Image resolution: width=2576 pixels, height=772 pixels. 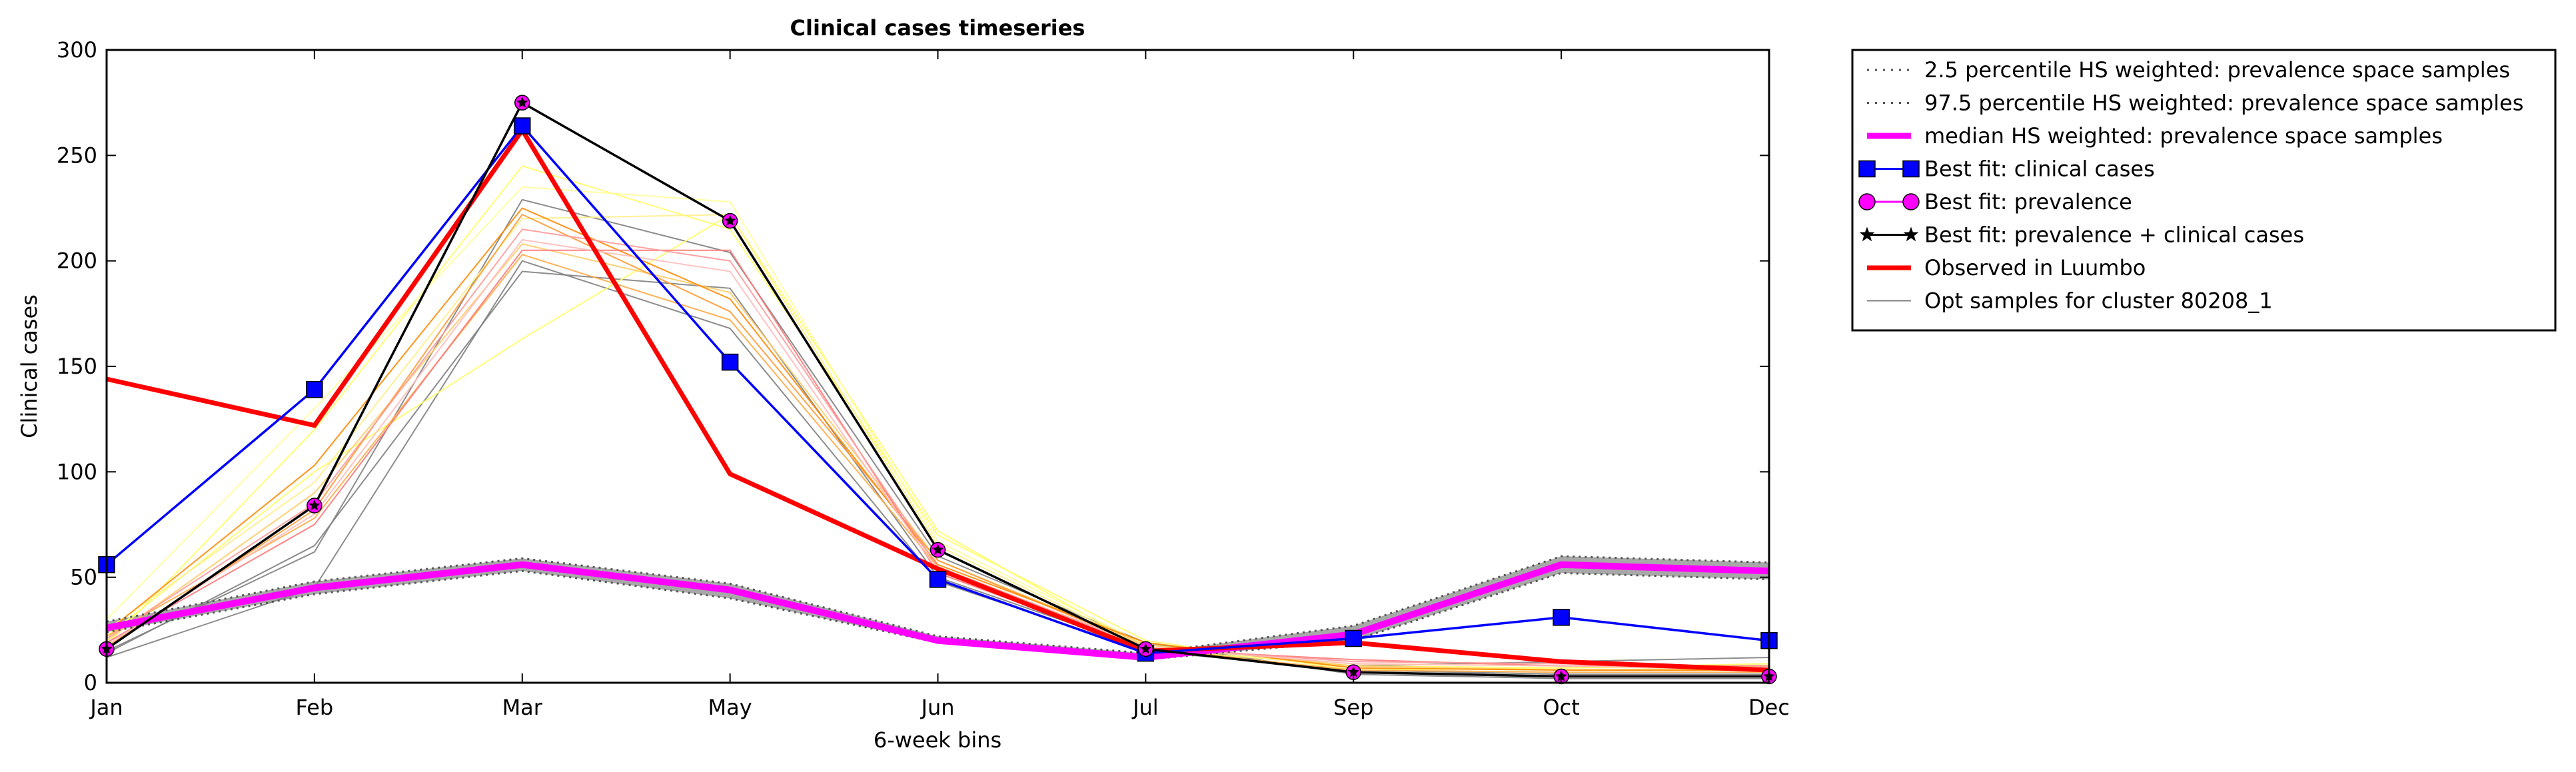 I want to click on x-tick-label: Sep, so click(x=1353, y=707).